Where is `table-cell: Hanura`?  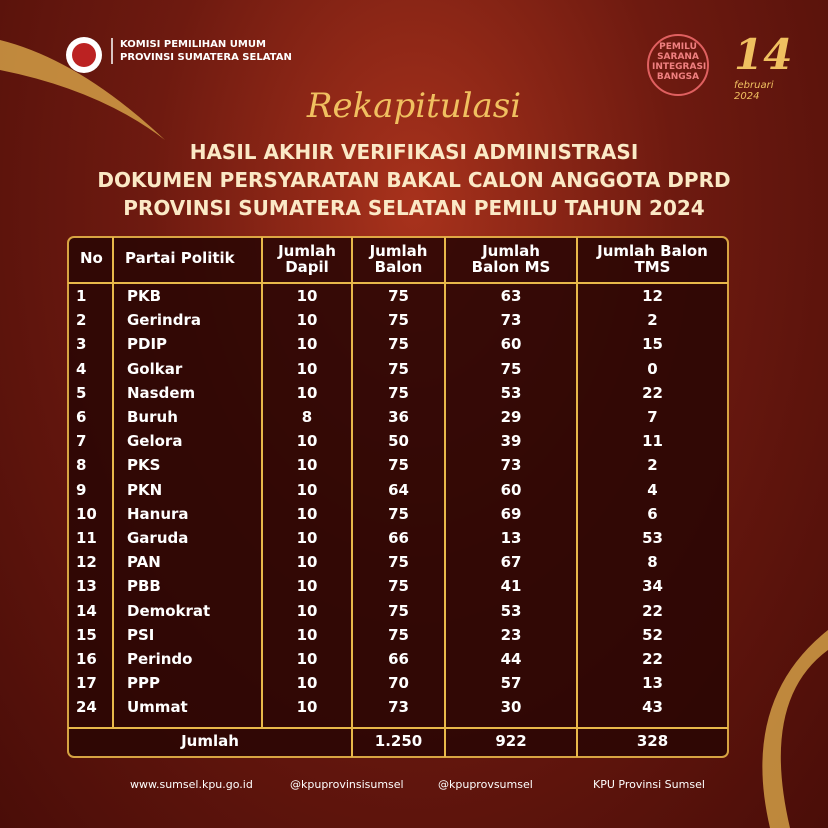
table-cell: Hanura is located at coordinates (158, 513).